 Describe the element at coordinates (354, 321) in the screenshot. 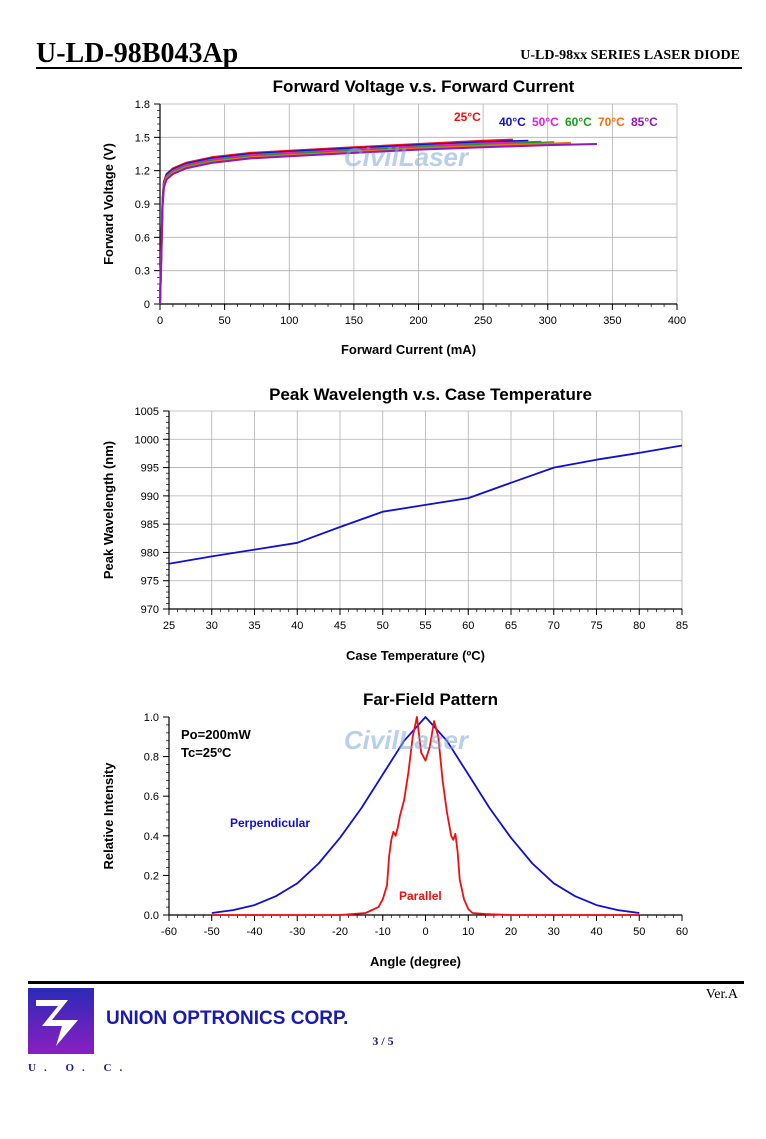

I see `x-tick-label: 150` at that location.